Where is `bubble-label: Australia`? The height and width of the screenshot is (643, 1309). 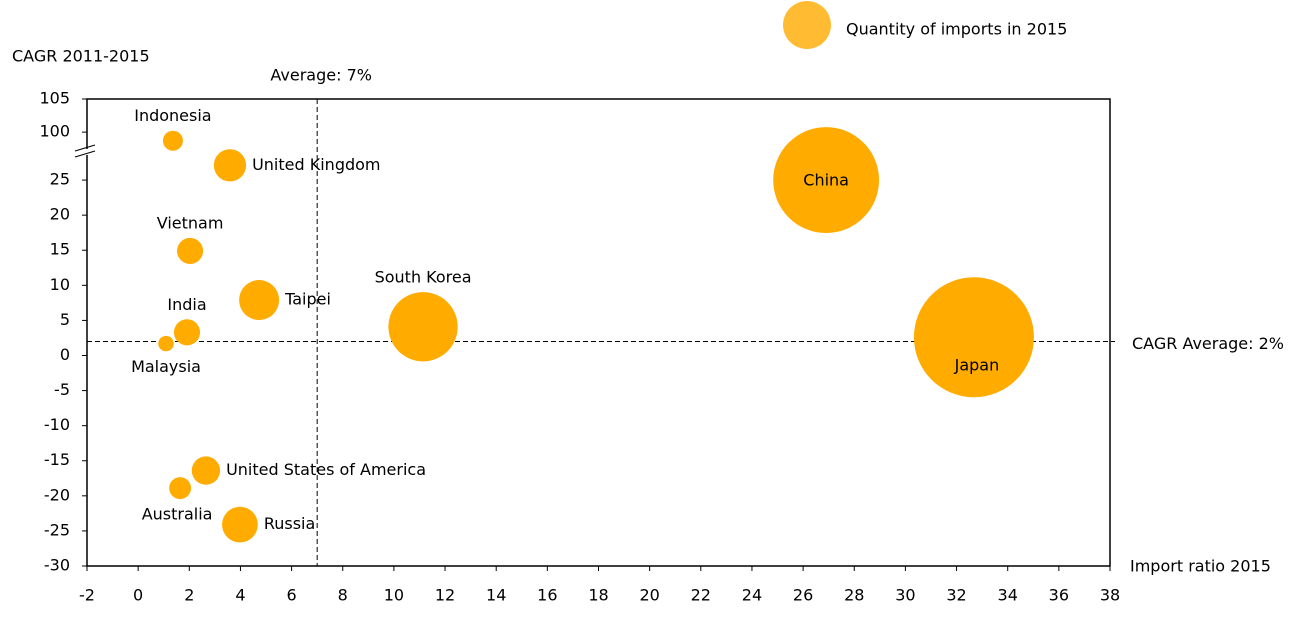
bubble-label: Australia is located at coordinates (177, 514).